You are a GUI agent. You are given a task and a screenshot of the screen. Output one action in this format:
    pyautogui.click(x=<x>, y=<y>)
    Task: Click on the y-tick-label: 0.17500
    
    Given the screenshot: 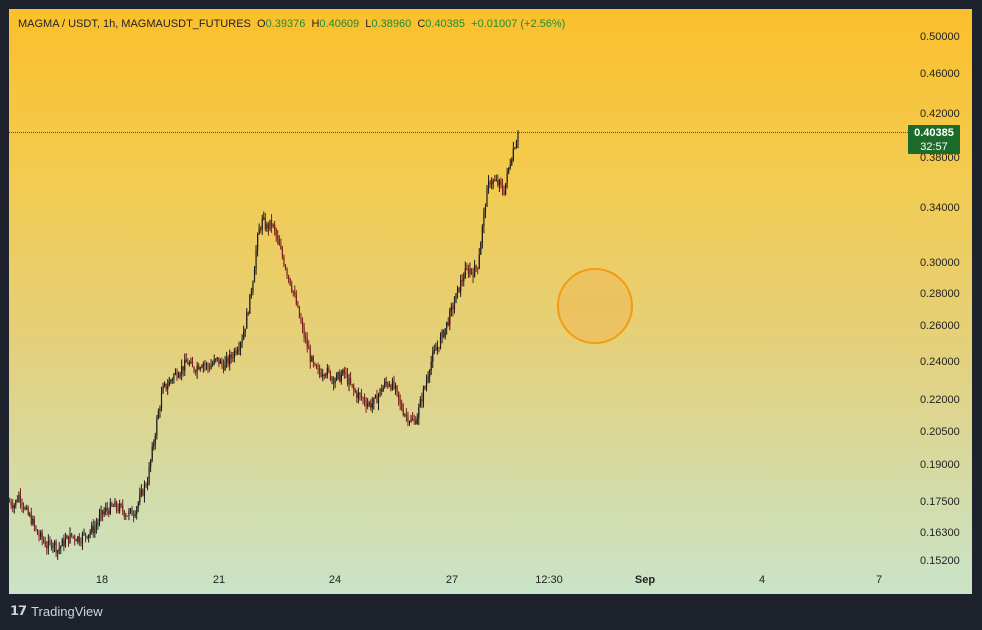 What is the action you would take?
    pyautogui.click(x=940, y=501)
    